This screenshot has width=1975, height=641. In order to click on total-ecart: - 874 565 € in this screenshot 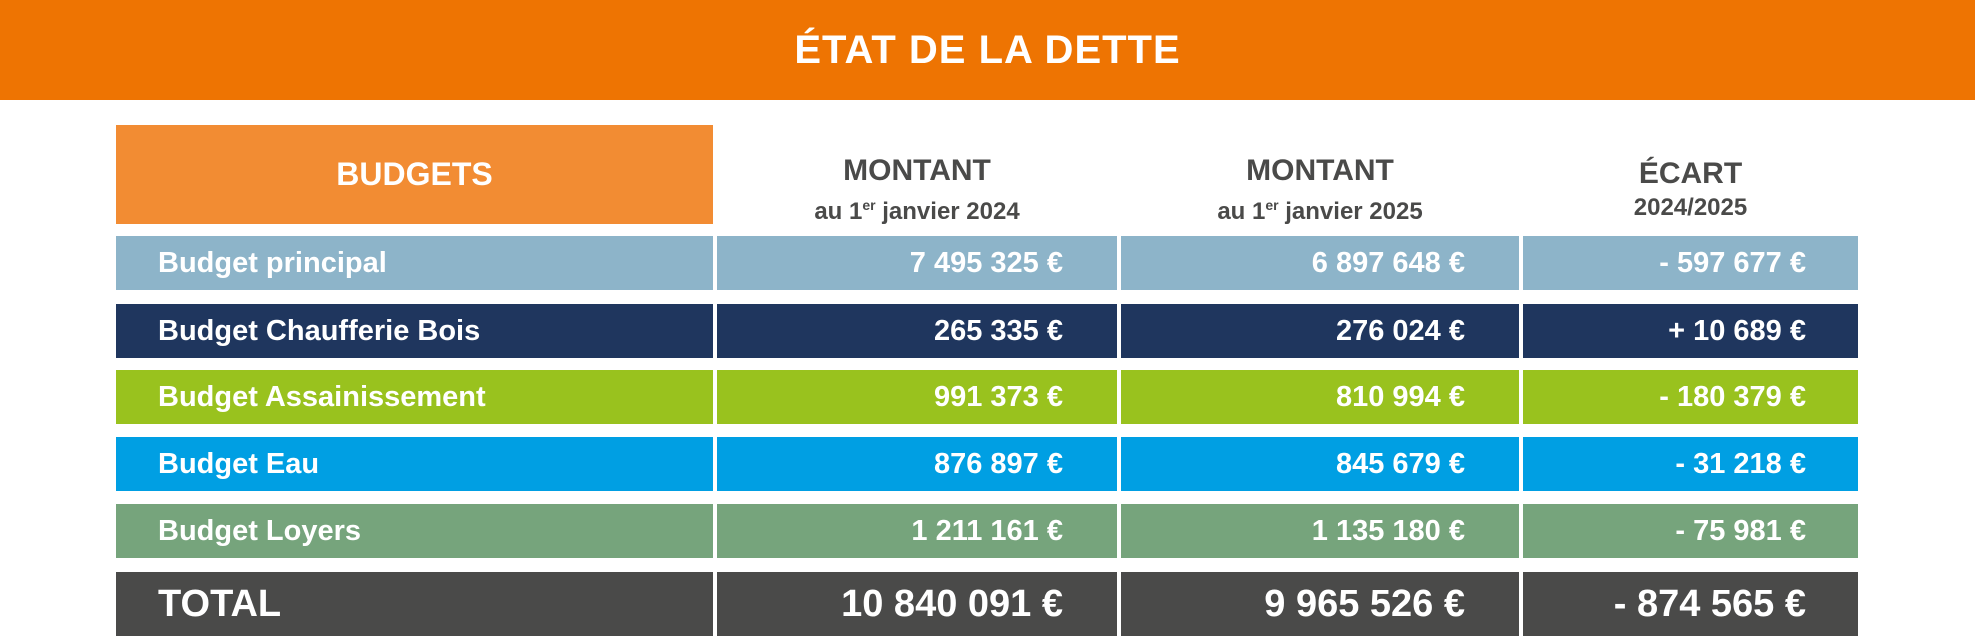, I will do `click(1690, 604)`.